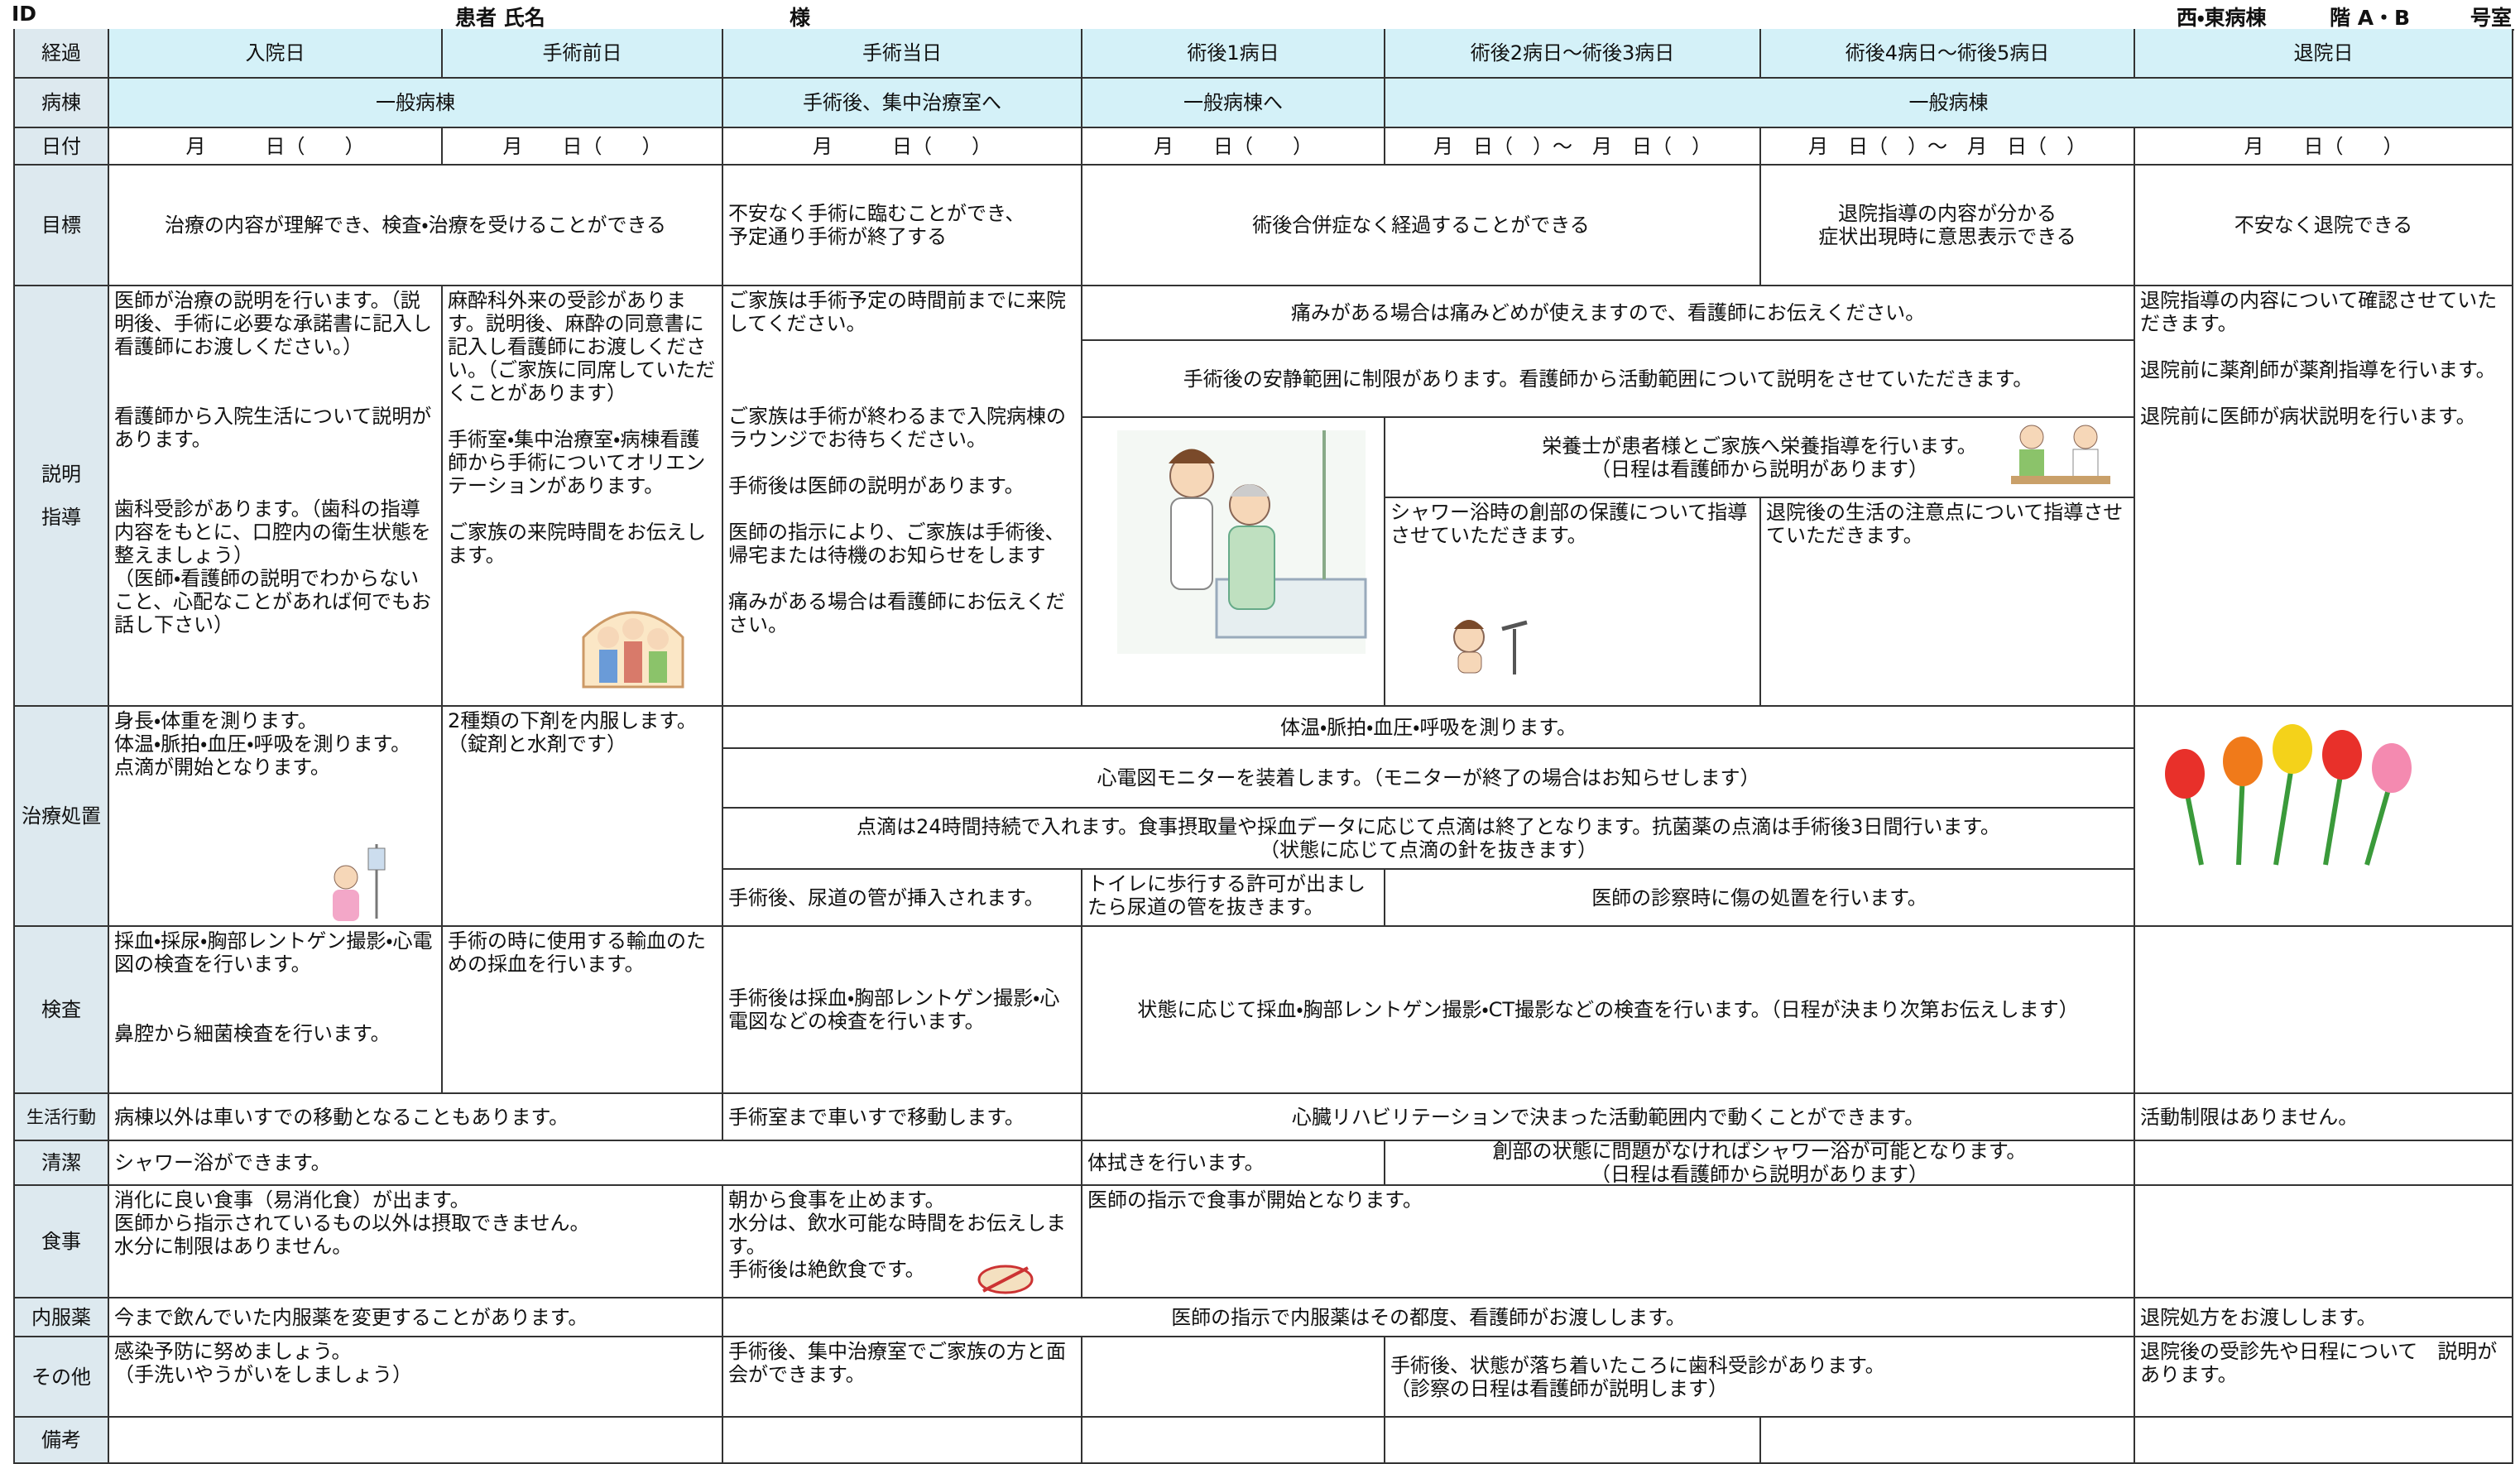  What do you see at coordinates (61, 496) in the screenshot?
I see `row-label: 説明 指導` at bounding box center [61, 496].